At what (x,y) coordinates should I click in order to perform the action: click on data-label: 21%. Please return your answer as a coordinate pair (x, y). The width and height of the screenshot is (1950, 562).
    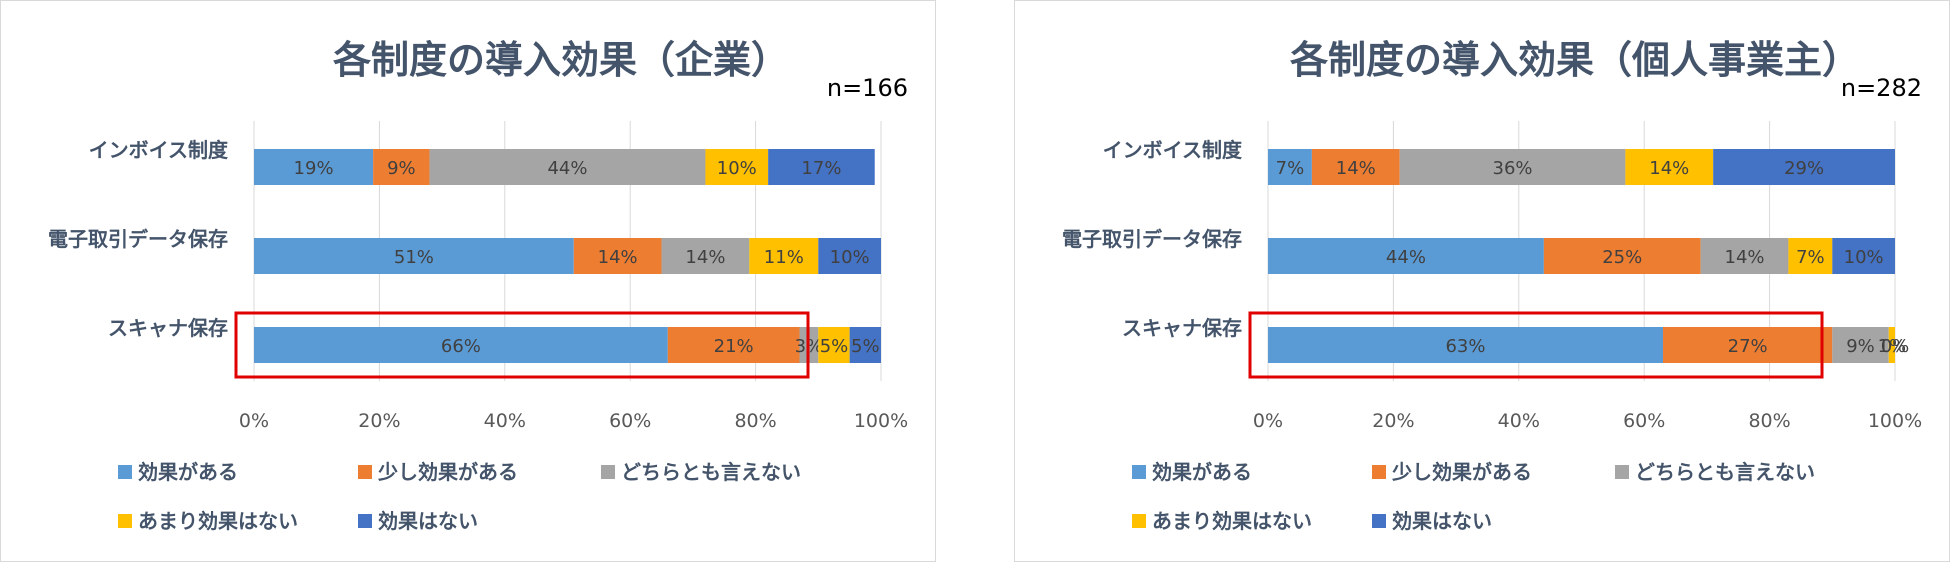
    Looking at the image, I should click on (734, 346).